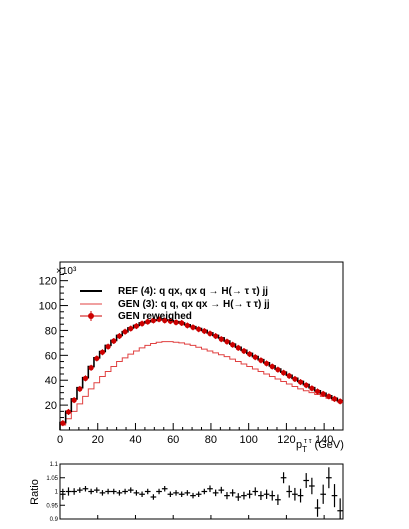 The height and width of the screenshot is (529, 409). Describe the element at coordinates (155, 316) in the screenshot. I see `legend-label-reweighed: GEN reweighed` at that location.